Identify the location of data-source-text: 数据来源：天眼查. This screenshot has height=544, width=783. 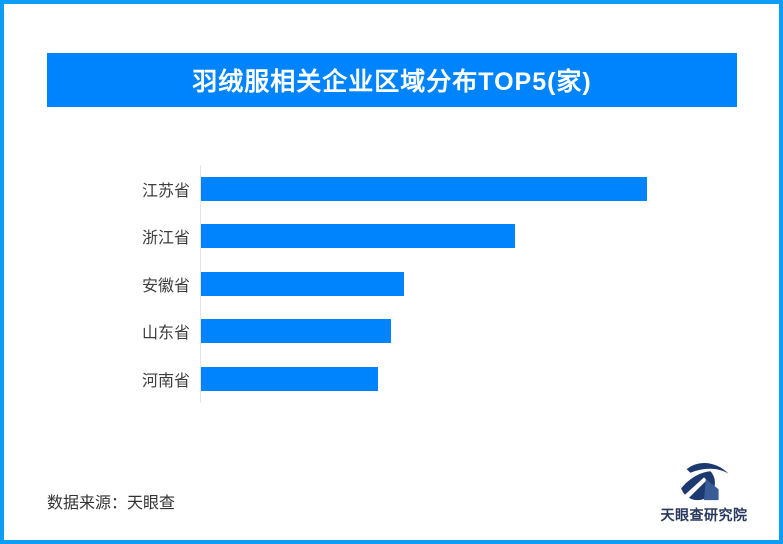
(111, 503).